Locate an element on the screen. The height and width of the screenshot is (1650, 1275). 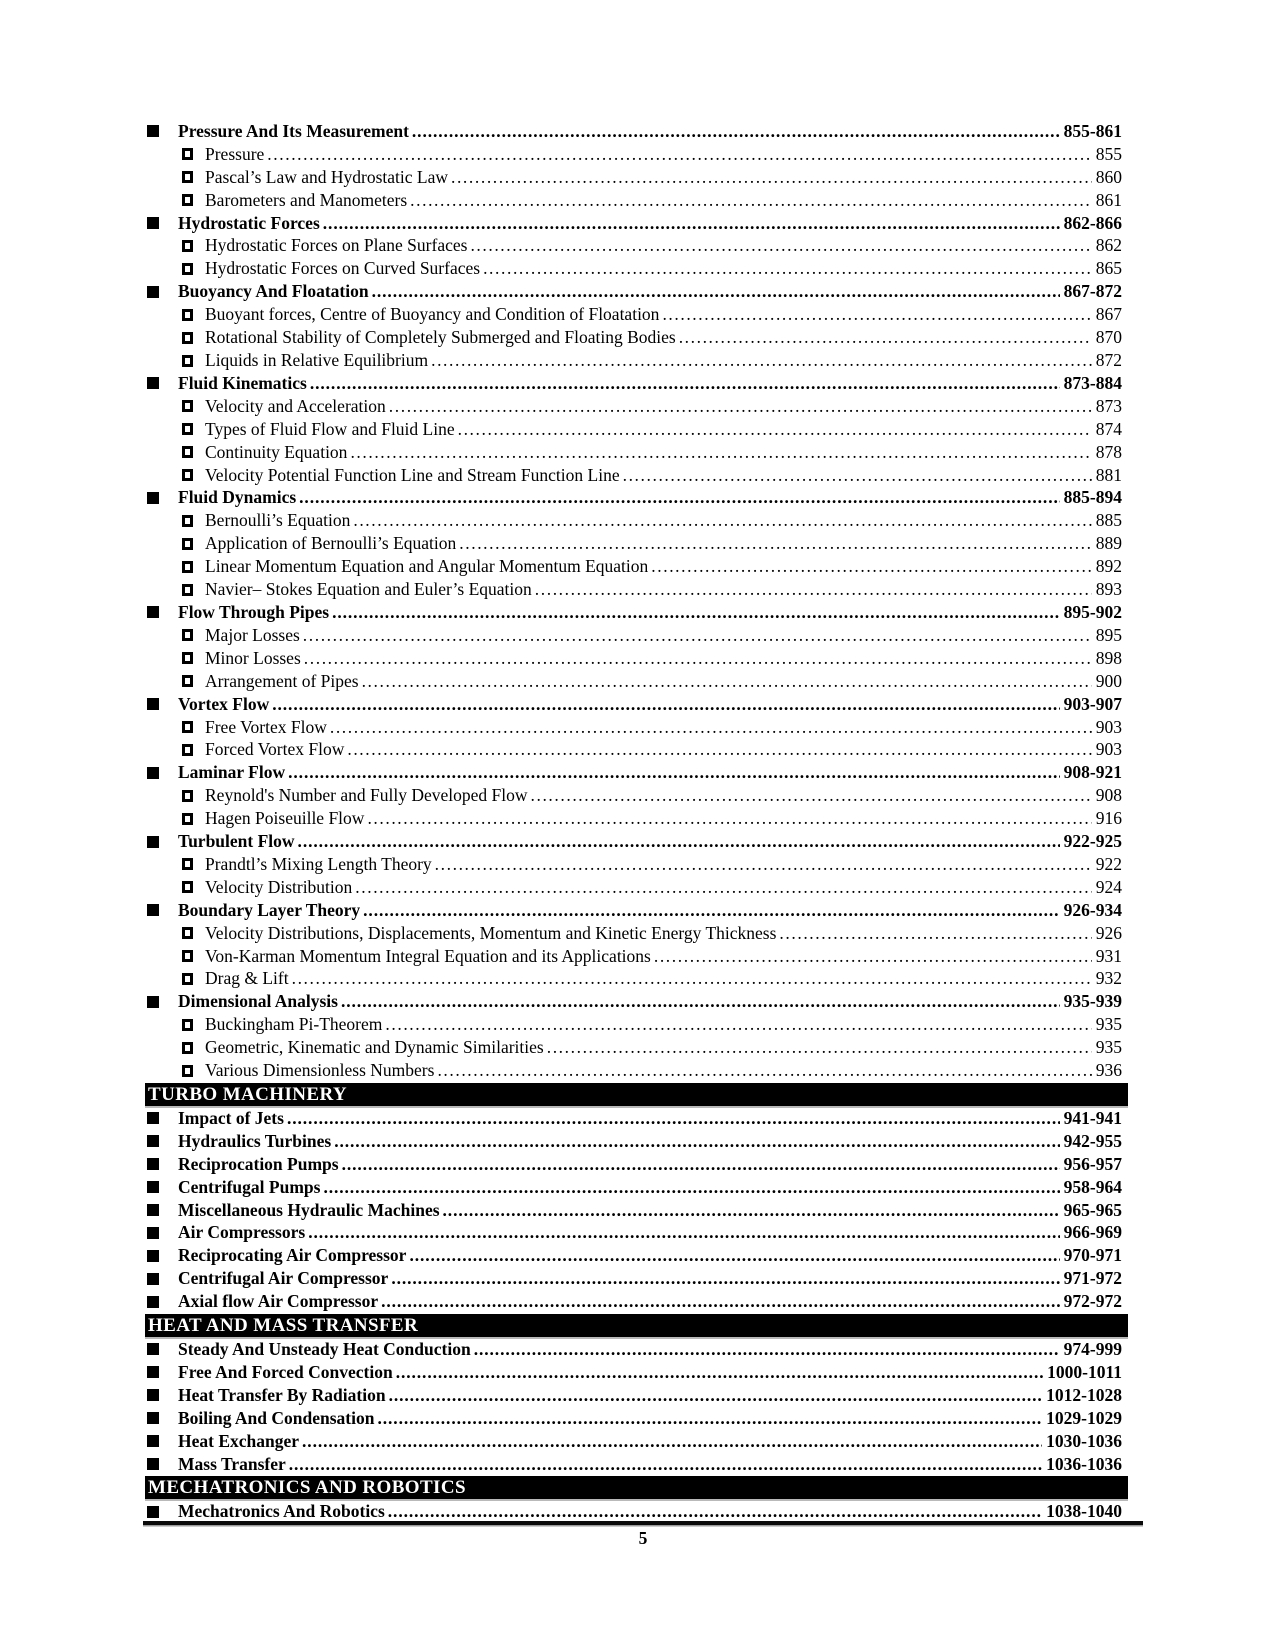
toc-entry-label: Heat Transfer By Radiation is located at coordinates (282, 1394).